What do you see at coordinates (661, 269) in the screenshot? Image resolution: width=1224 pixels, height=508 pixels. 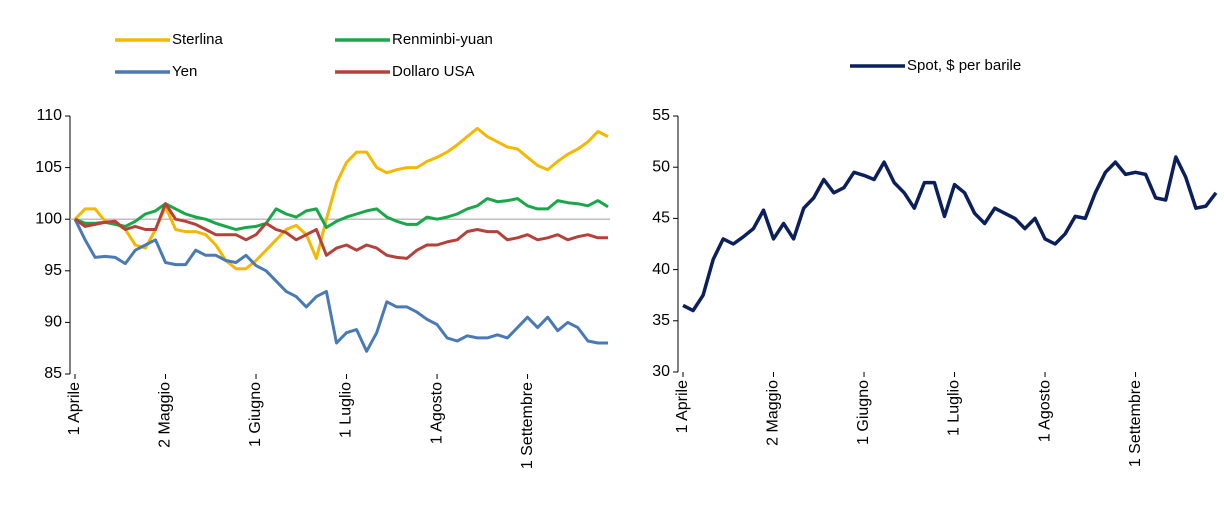 I see `y-tick-label: 40` at bounding box center [661, 269].